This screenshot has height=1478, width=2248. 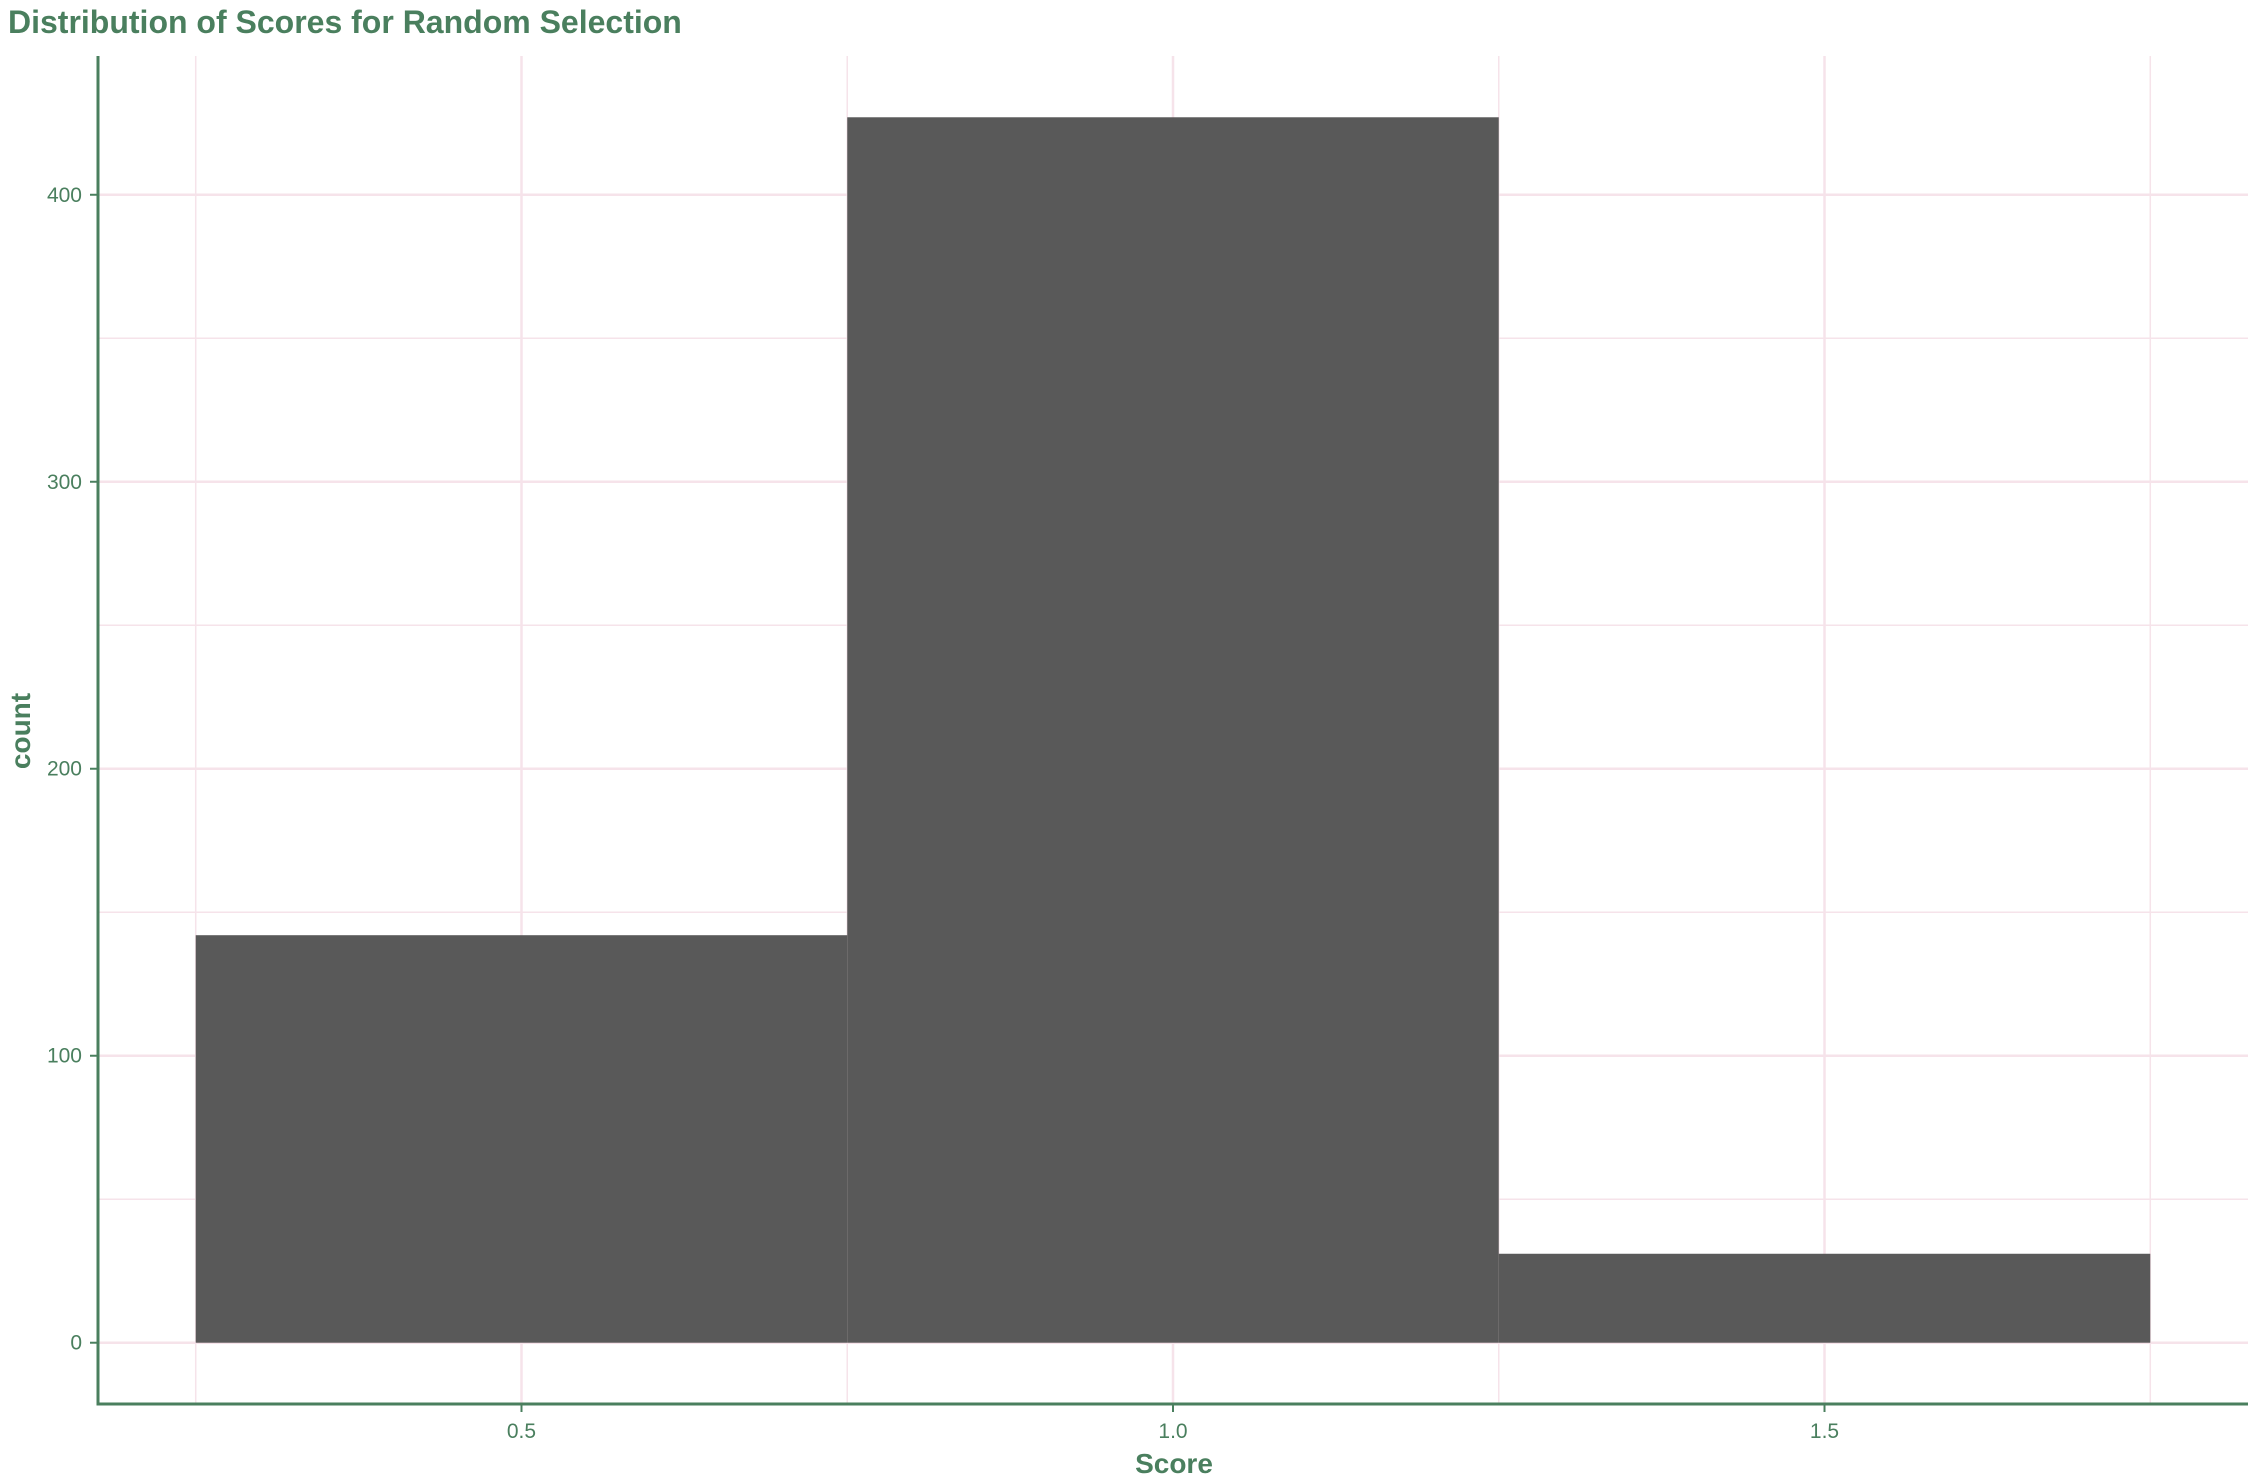 What do you see at coordinates (64, 769) in the screenshot?
I see `y-tick-label: 200` at bounding box center [64, 769].